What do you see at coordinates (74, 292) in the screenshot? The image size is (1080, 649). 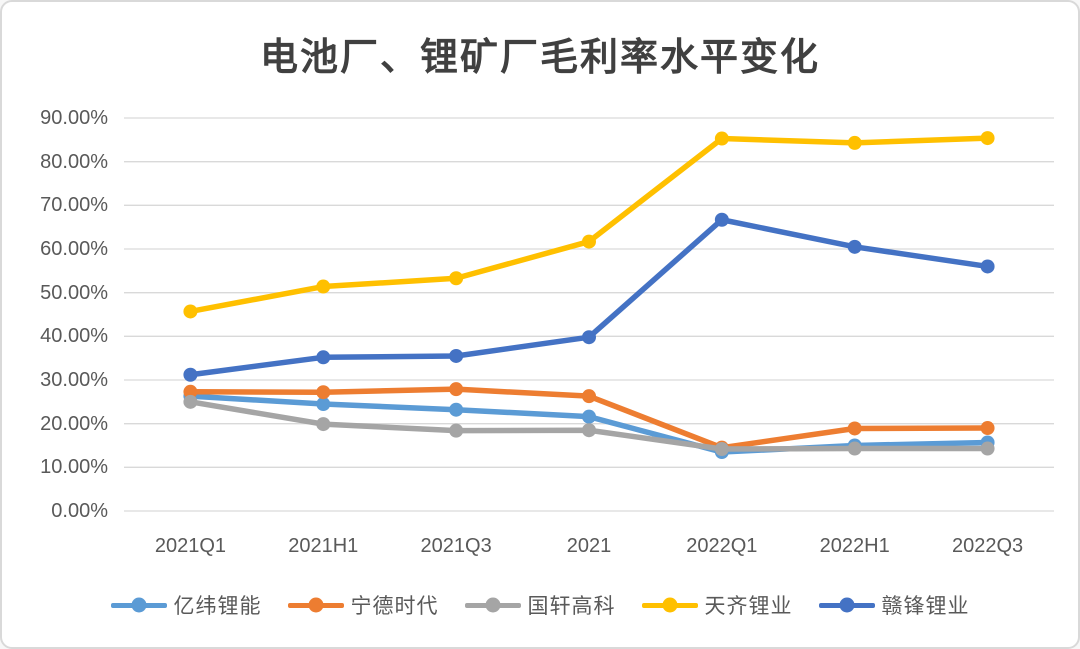 I see `y-tick-label: 50.00%` at bounding box center [74, 292].